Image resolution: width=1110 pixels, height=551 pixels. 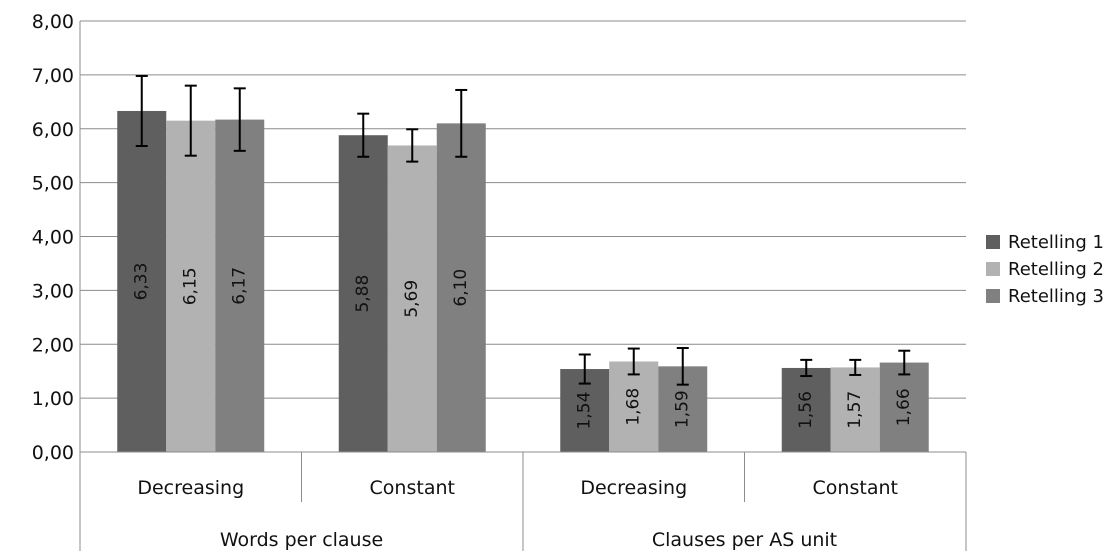 I want to click on data-label: 1,68, so click(x=634, y=407).